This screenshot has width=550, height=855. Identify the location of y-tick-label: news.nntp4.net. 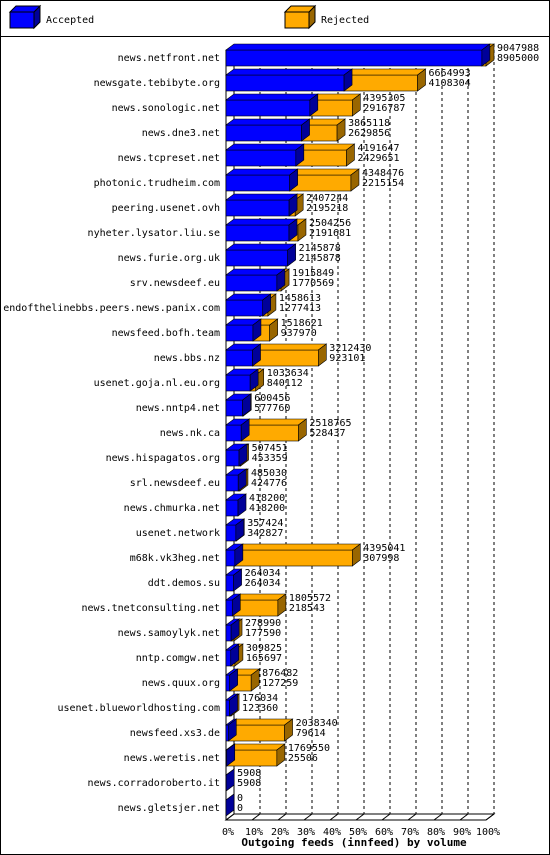
(178, 408).